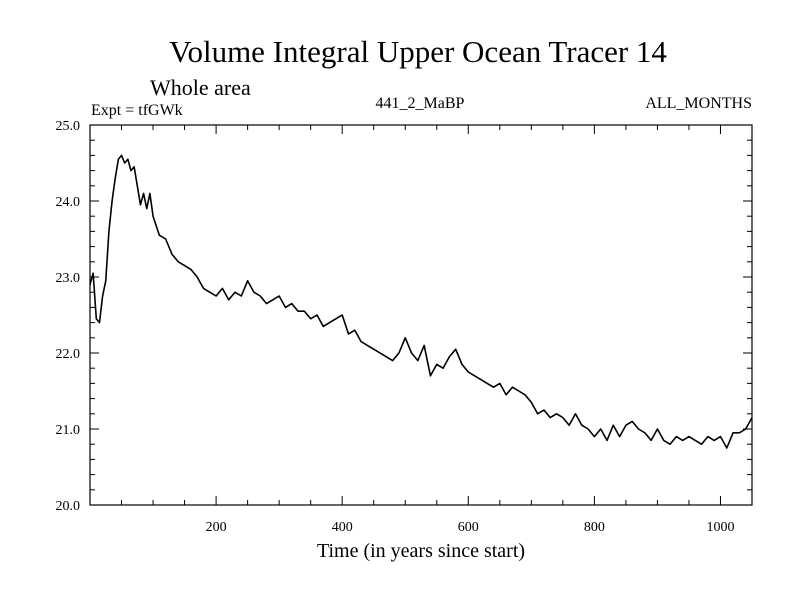 This screenshot has height=600, width=800. What do you see at coordinates (216, 527) in the screenshot?
I see `x-tick-label: 200` at bounding box center [216, 527].